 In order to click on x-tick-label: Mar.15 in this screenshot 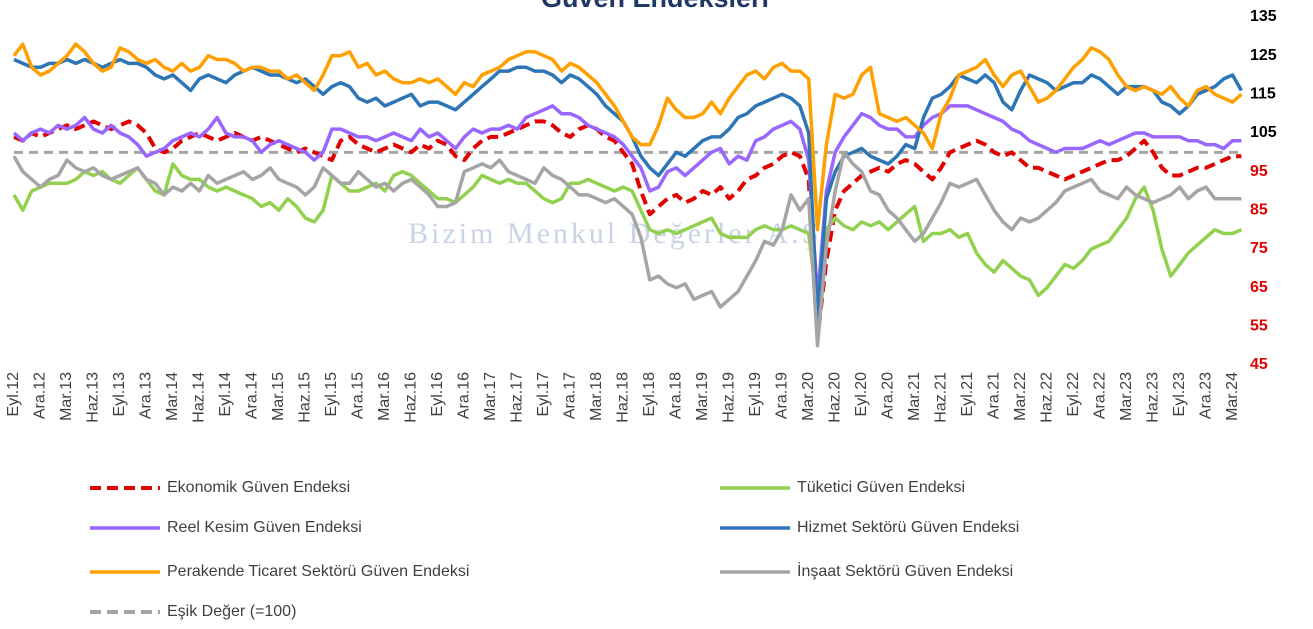, I will do `click(278, 396)`.